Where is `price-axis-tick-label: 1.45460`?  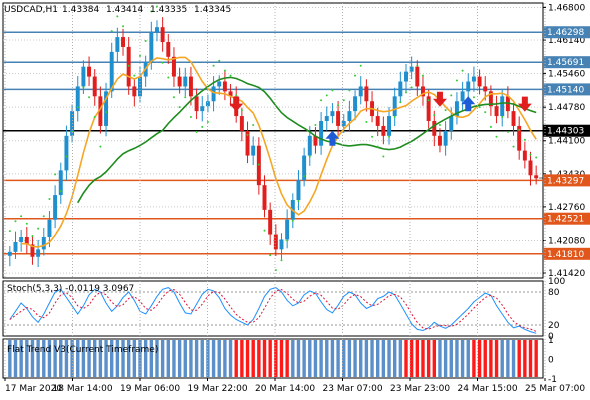 price-axis-tick-label: 1.45460 is located at coordinates (566, 75).